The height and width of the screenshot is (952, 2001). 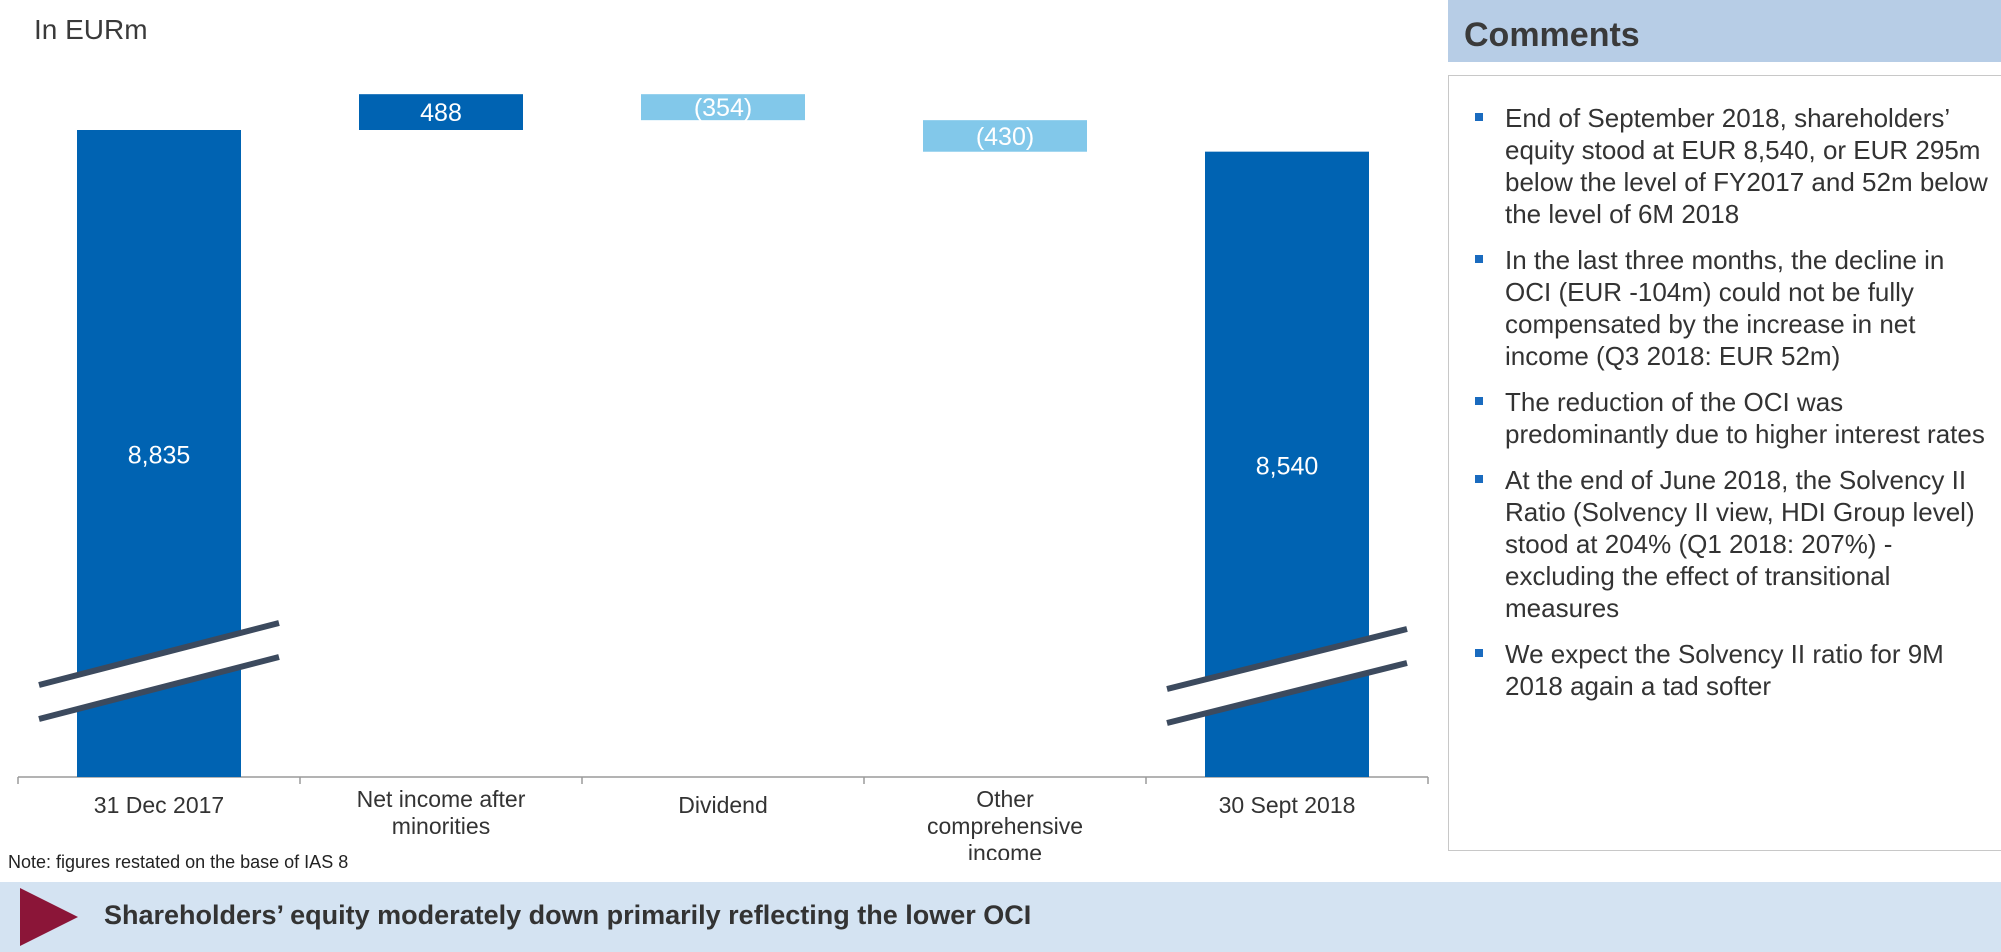 I want to click on comments-title: Comments, so click(x=1724, y=31).